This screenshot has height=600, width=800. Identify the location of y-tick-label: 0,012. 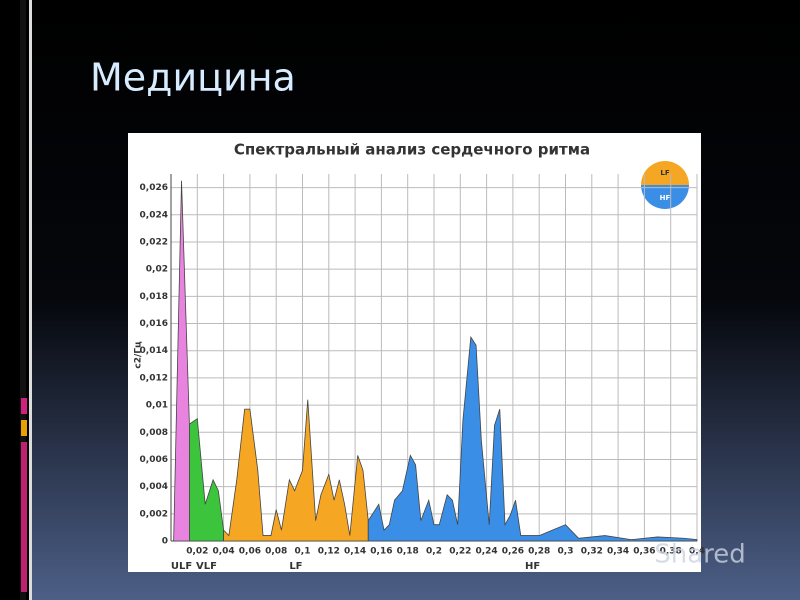
(154, 378).